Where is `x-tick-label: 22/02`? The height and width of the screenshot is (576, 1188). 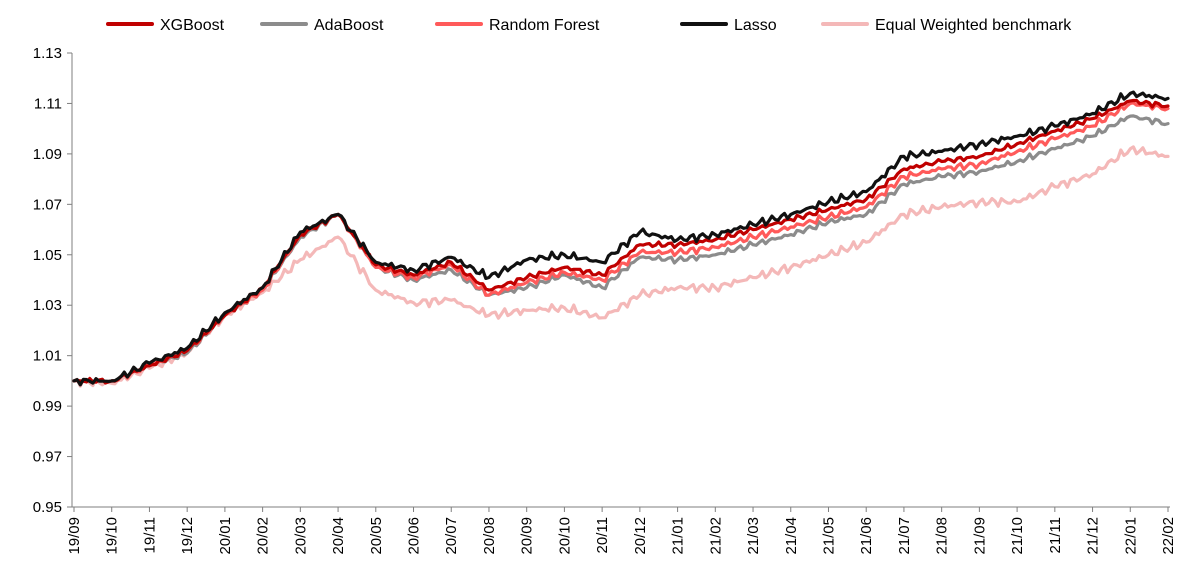 x-tick-label: 22/02 is located at coordinates (1168, 536).